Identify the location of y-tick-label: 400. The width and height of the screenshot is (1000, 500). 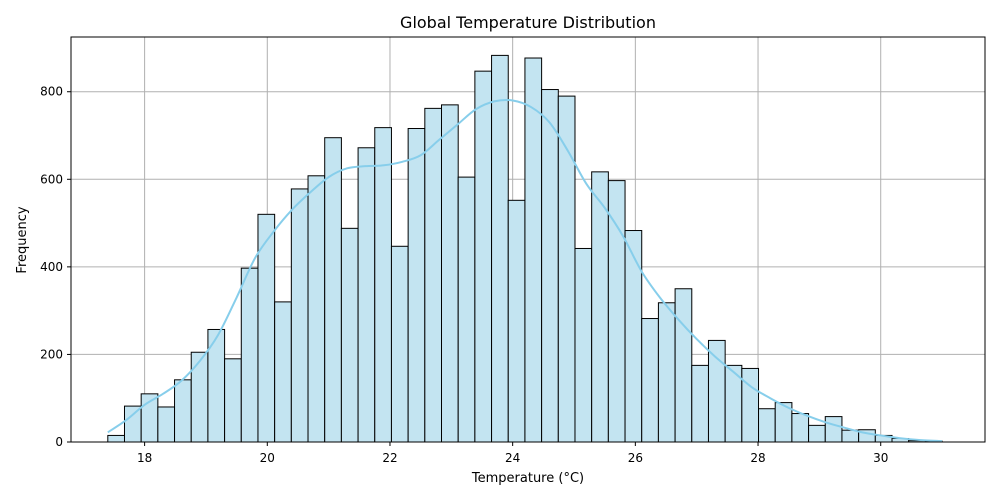
(51, 267).